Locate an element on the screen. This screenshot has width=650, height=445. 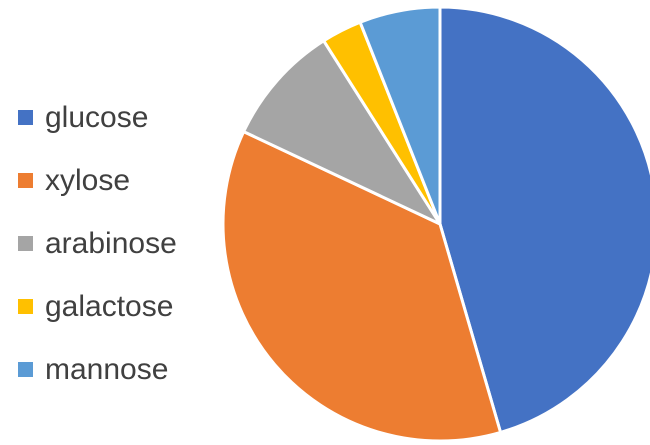
legend-label-arabinose: arabinose is located at coordinates (111, 243).